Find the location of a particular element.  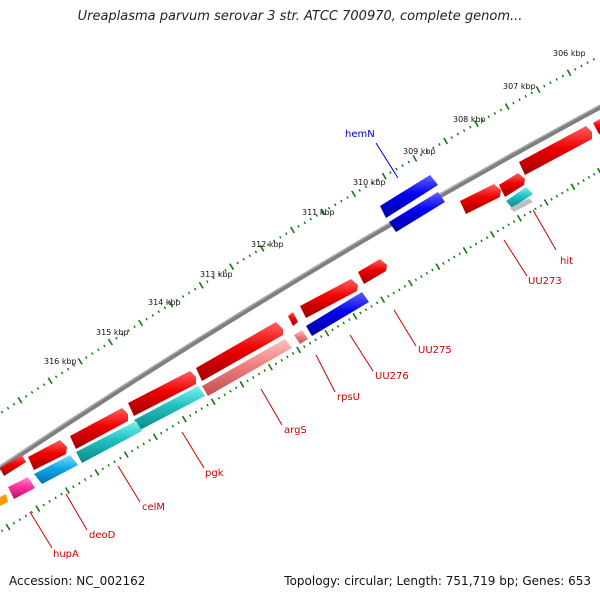

tick-label: 310 kbp is located at coordinates (369, 182).